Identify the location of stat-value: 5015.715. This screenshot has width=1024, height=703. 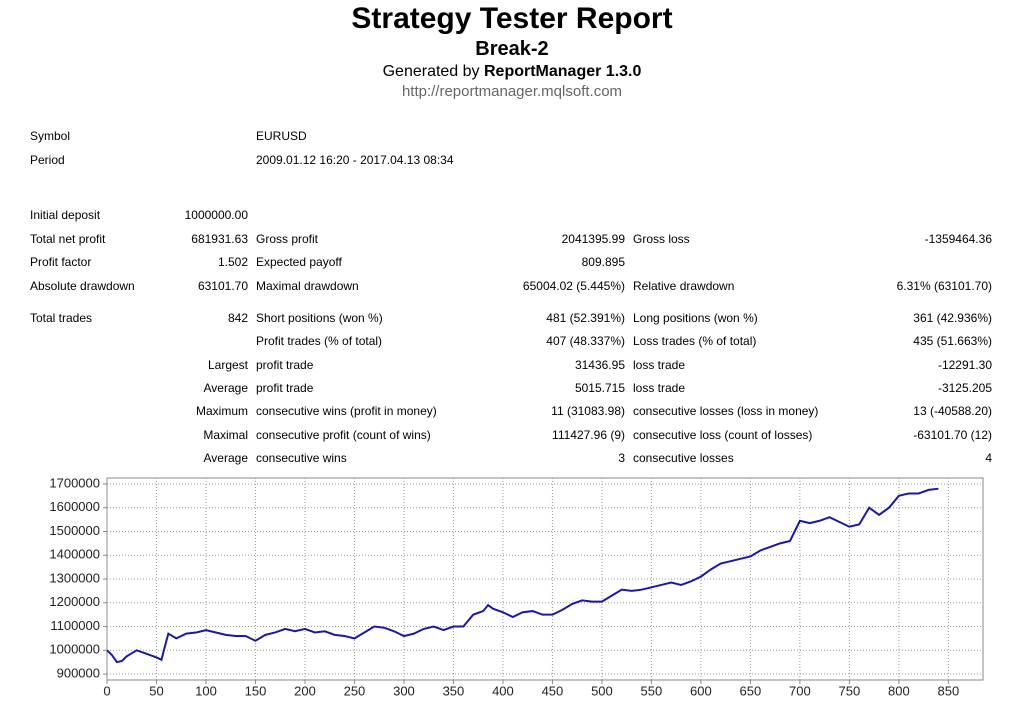
(599, 387).